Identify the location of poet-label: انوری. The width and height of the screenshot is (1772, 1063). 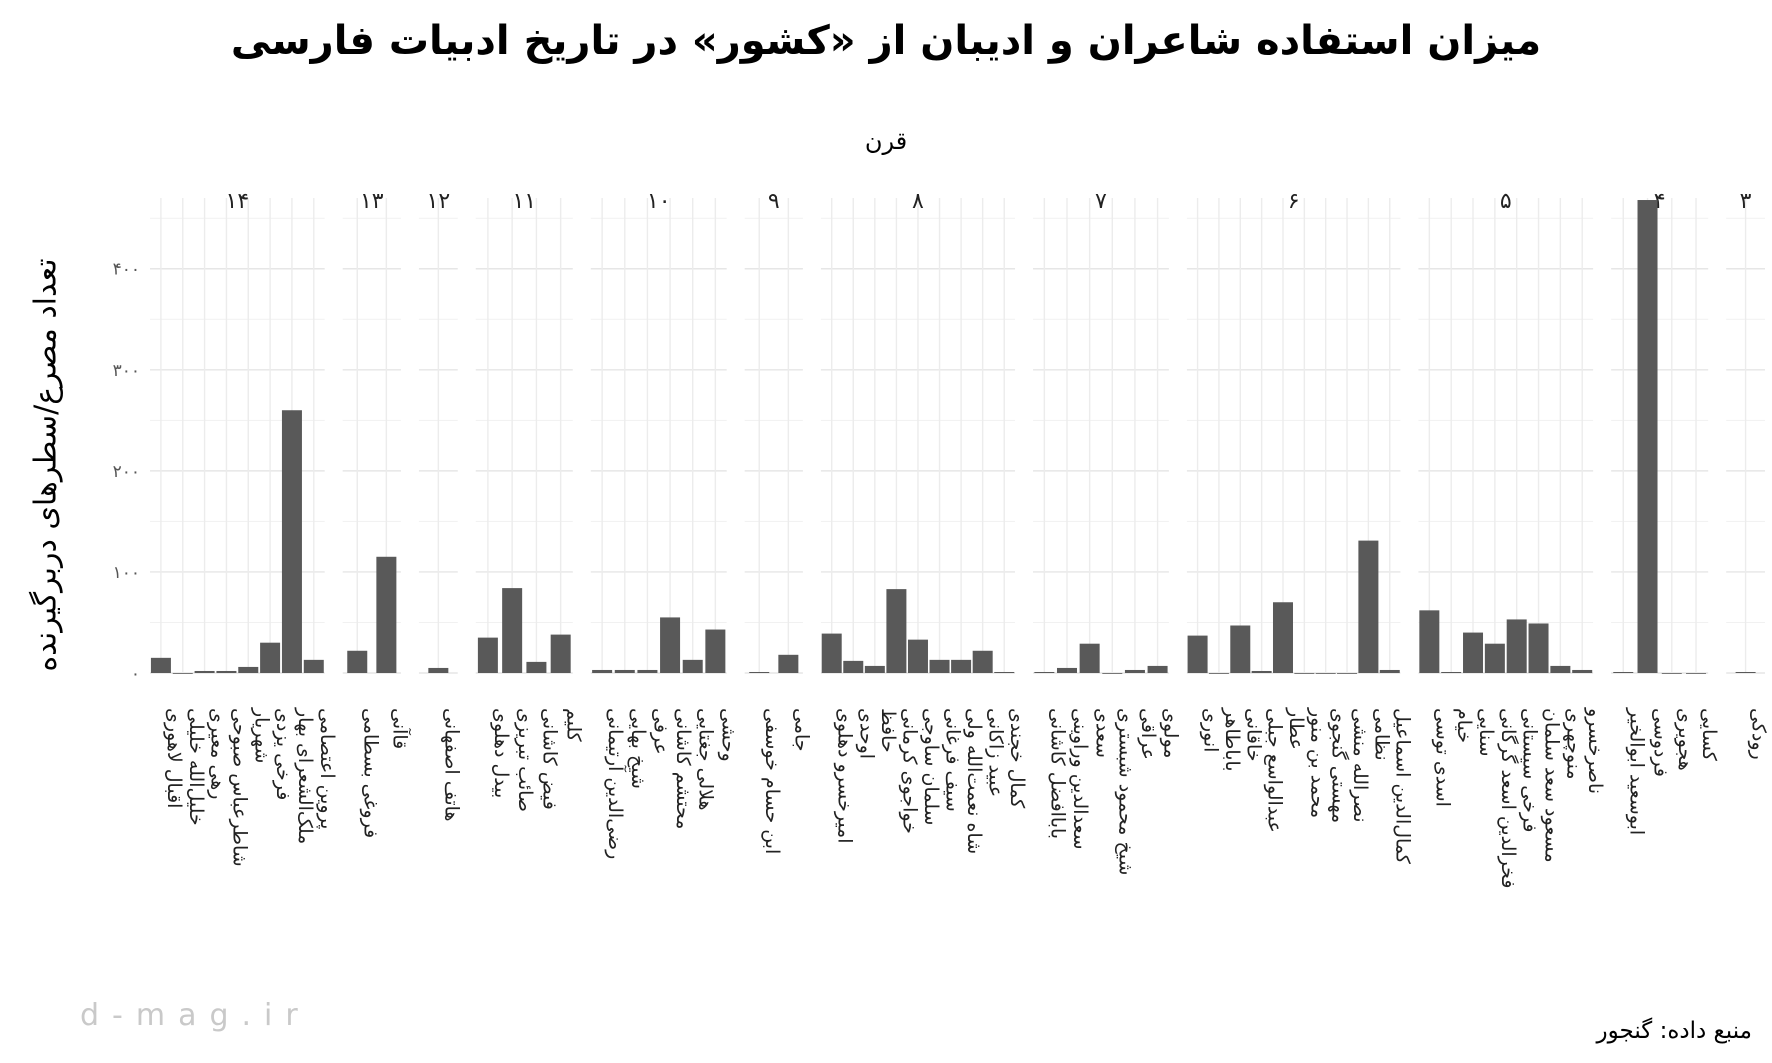
(1211, 730).